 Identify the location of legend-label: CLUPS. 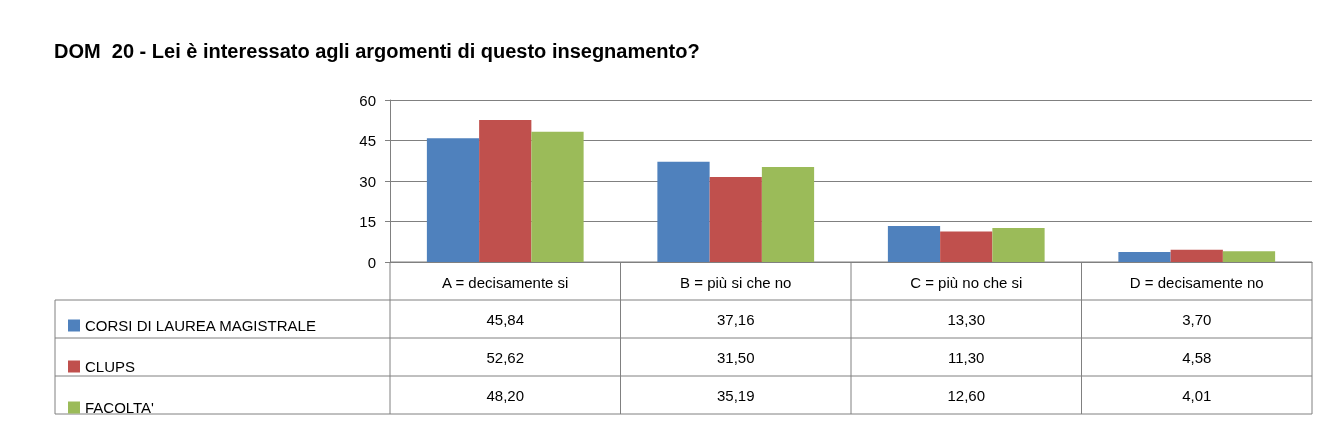
(110, 366).